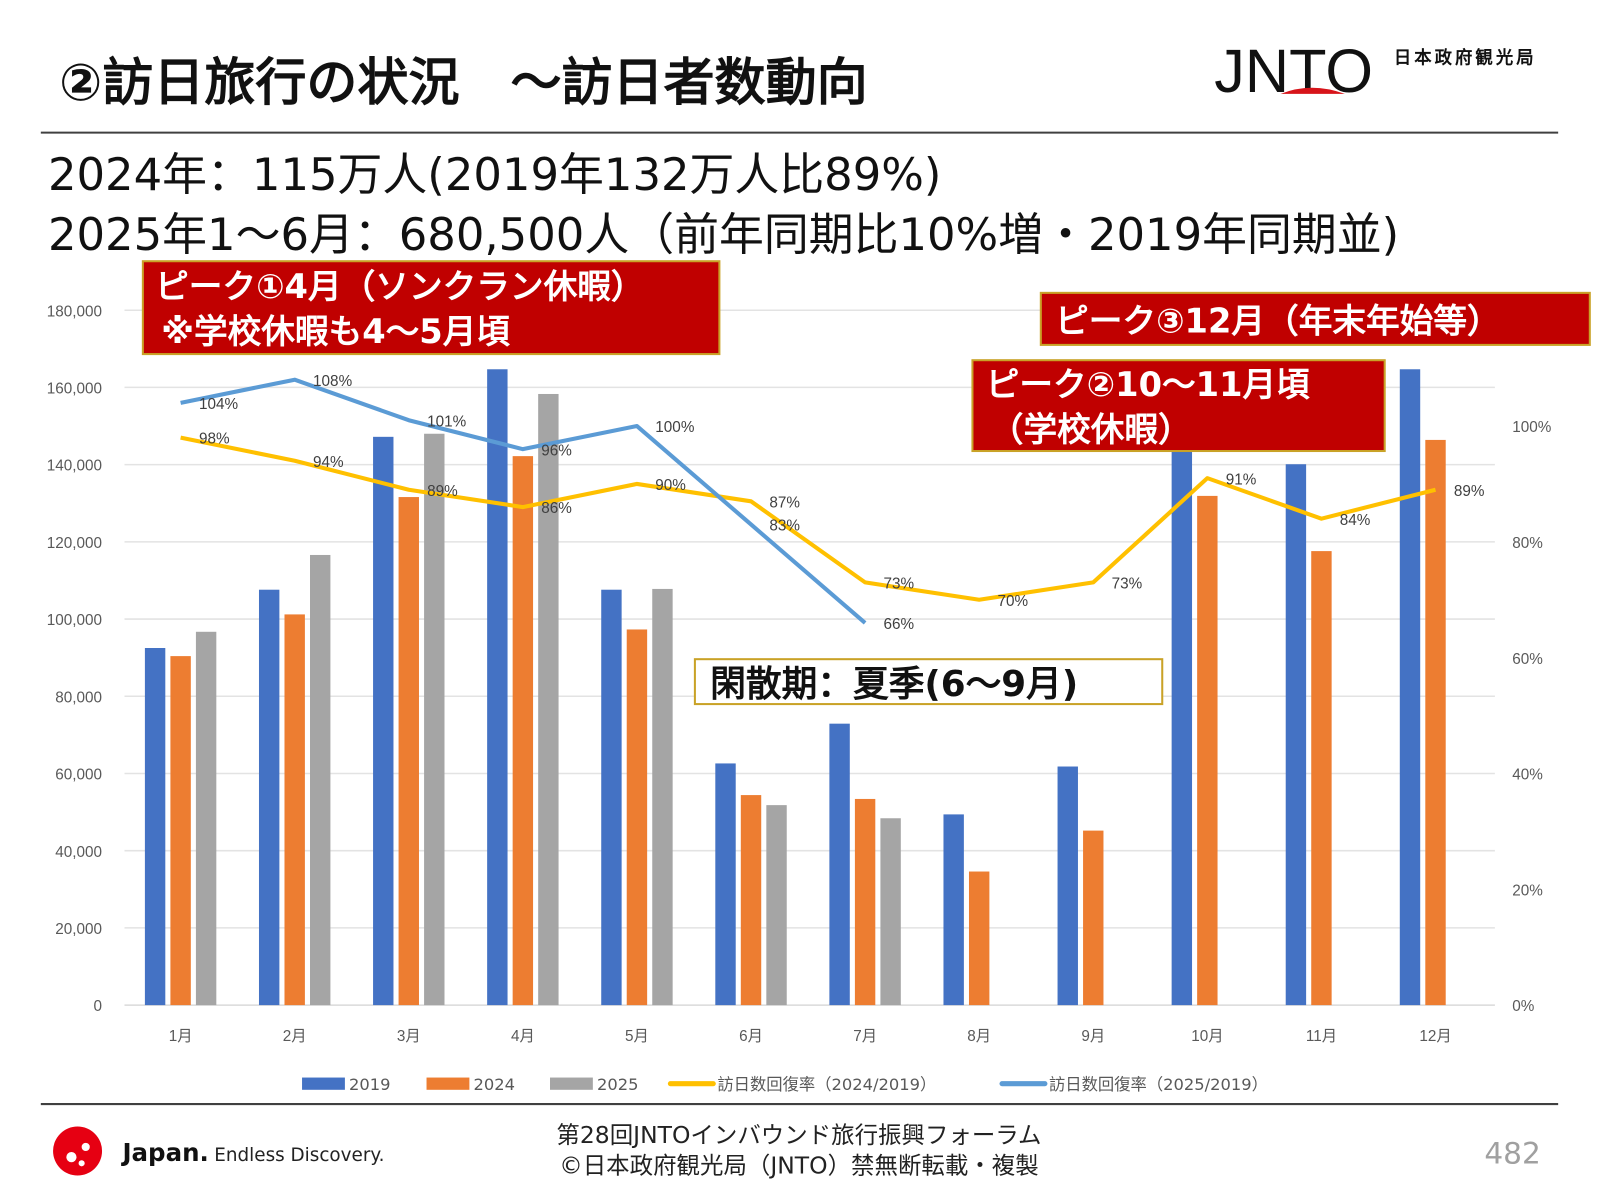 The image size is (1600, 1200). What do you see at coordinates (1093, 1036) in the screenshot?
I see `x-tick-label: 9月` at bounding box center [1093, 1036].